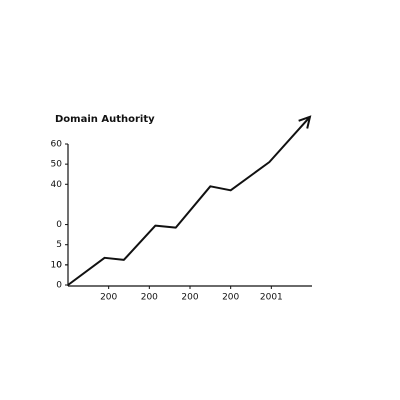 The width and height of the screenshot is (400, 400). What do you see at coordinates (57, 185) in the screenshot?
I see `y-tick-label: 40` at bounding box center [57, 185].